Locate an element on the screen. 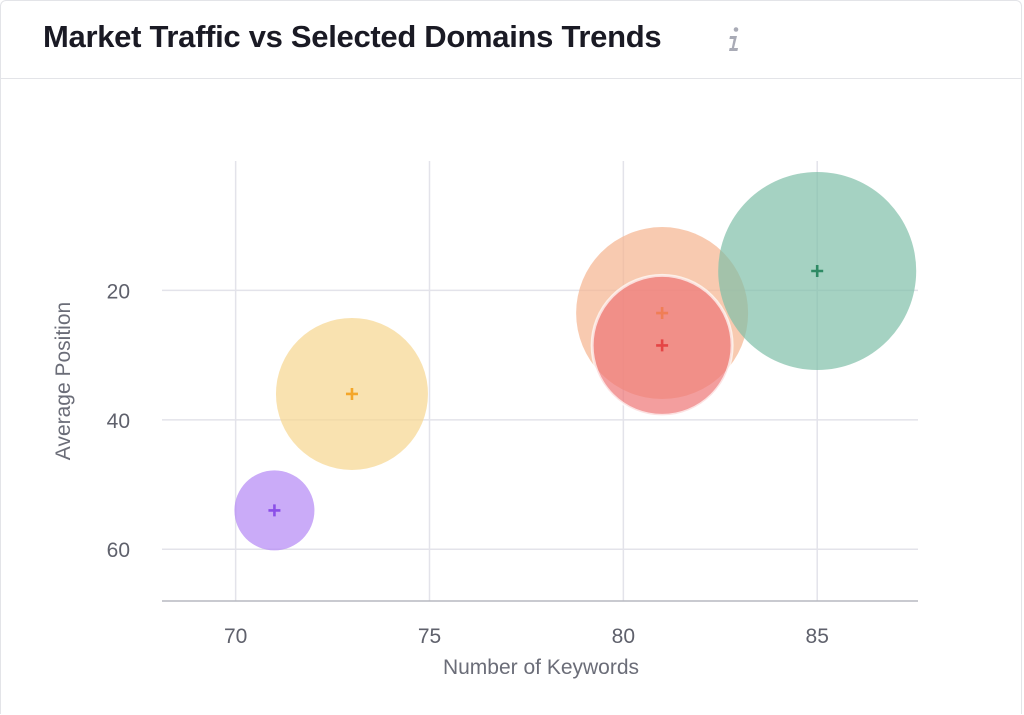  x-tick-label: 75 is located at coordinates (429, 636).